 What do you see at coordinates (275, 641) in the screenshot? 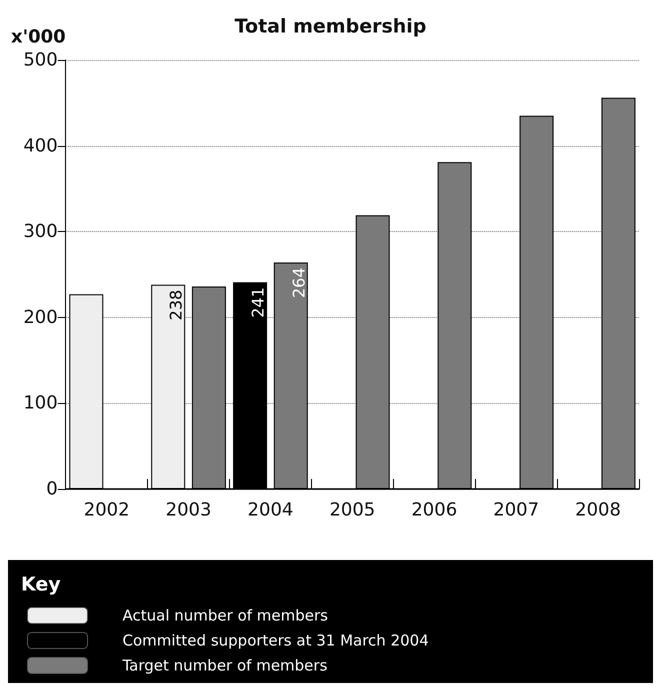
I see `legend-label: Committed supporters at 31 March 2004` at bounding box center [275, 641].